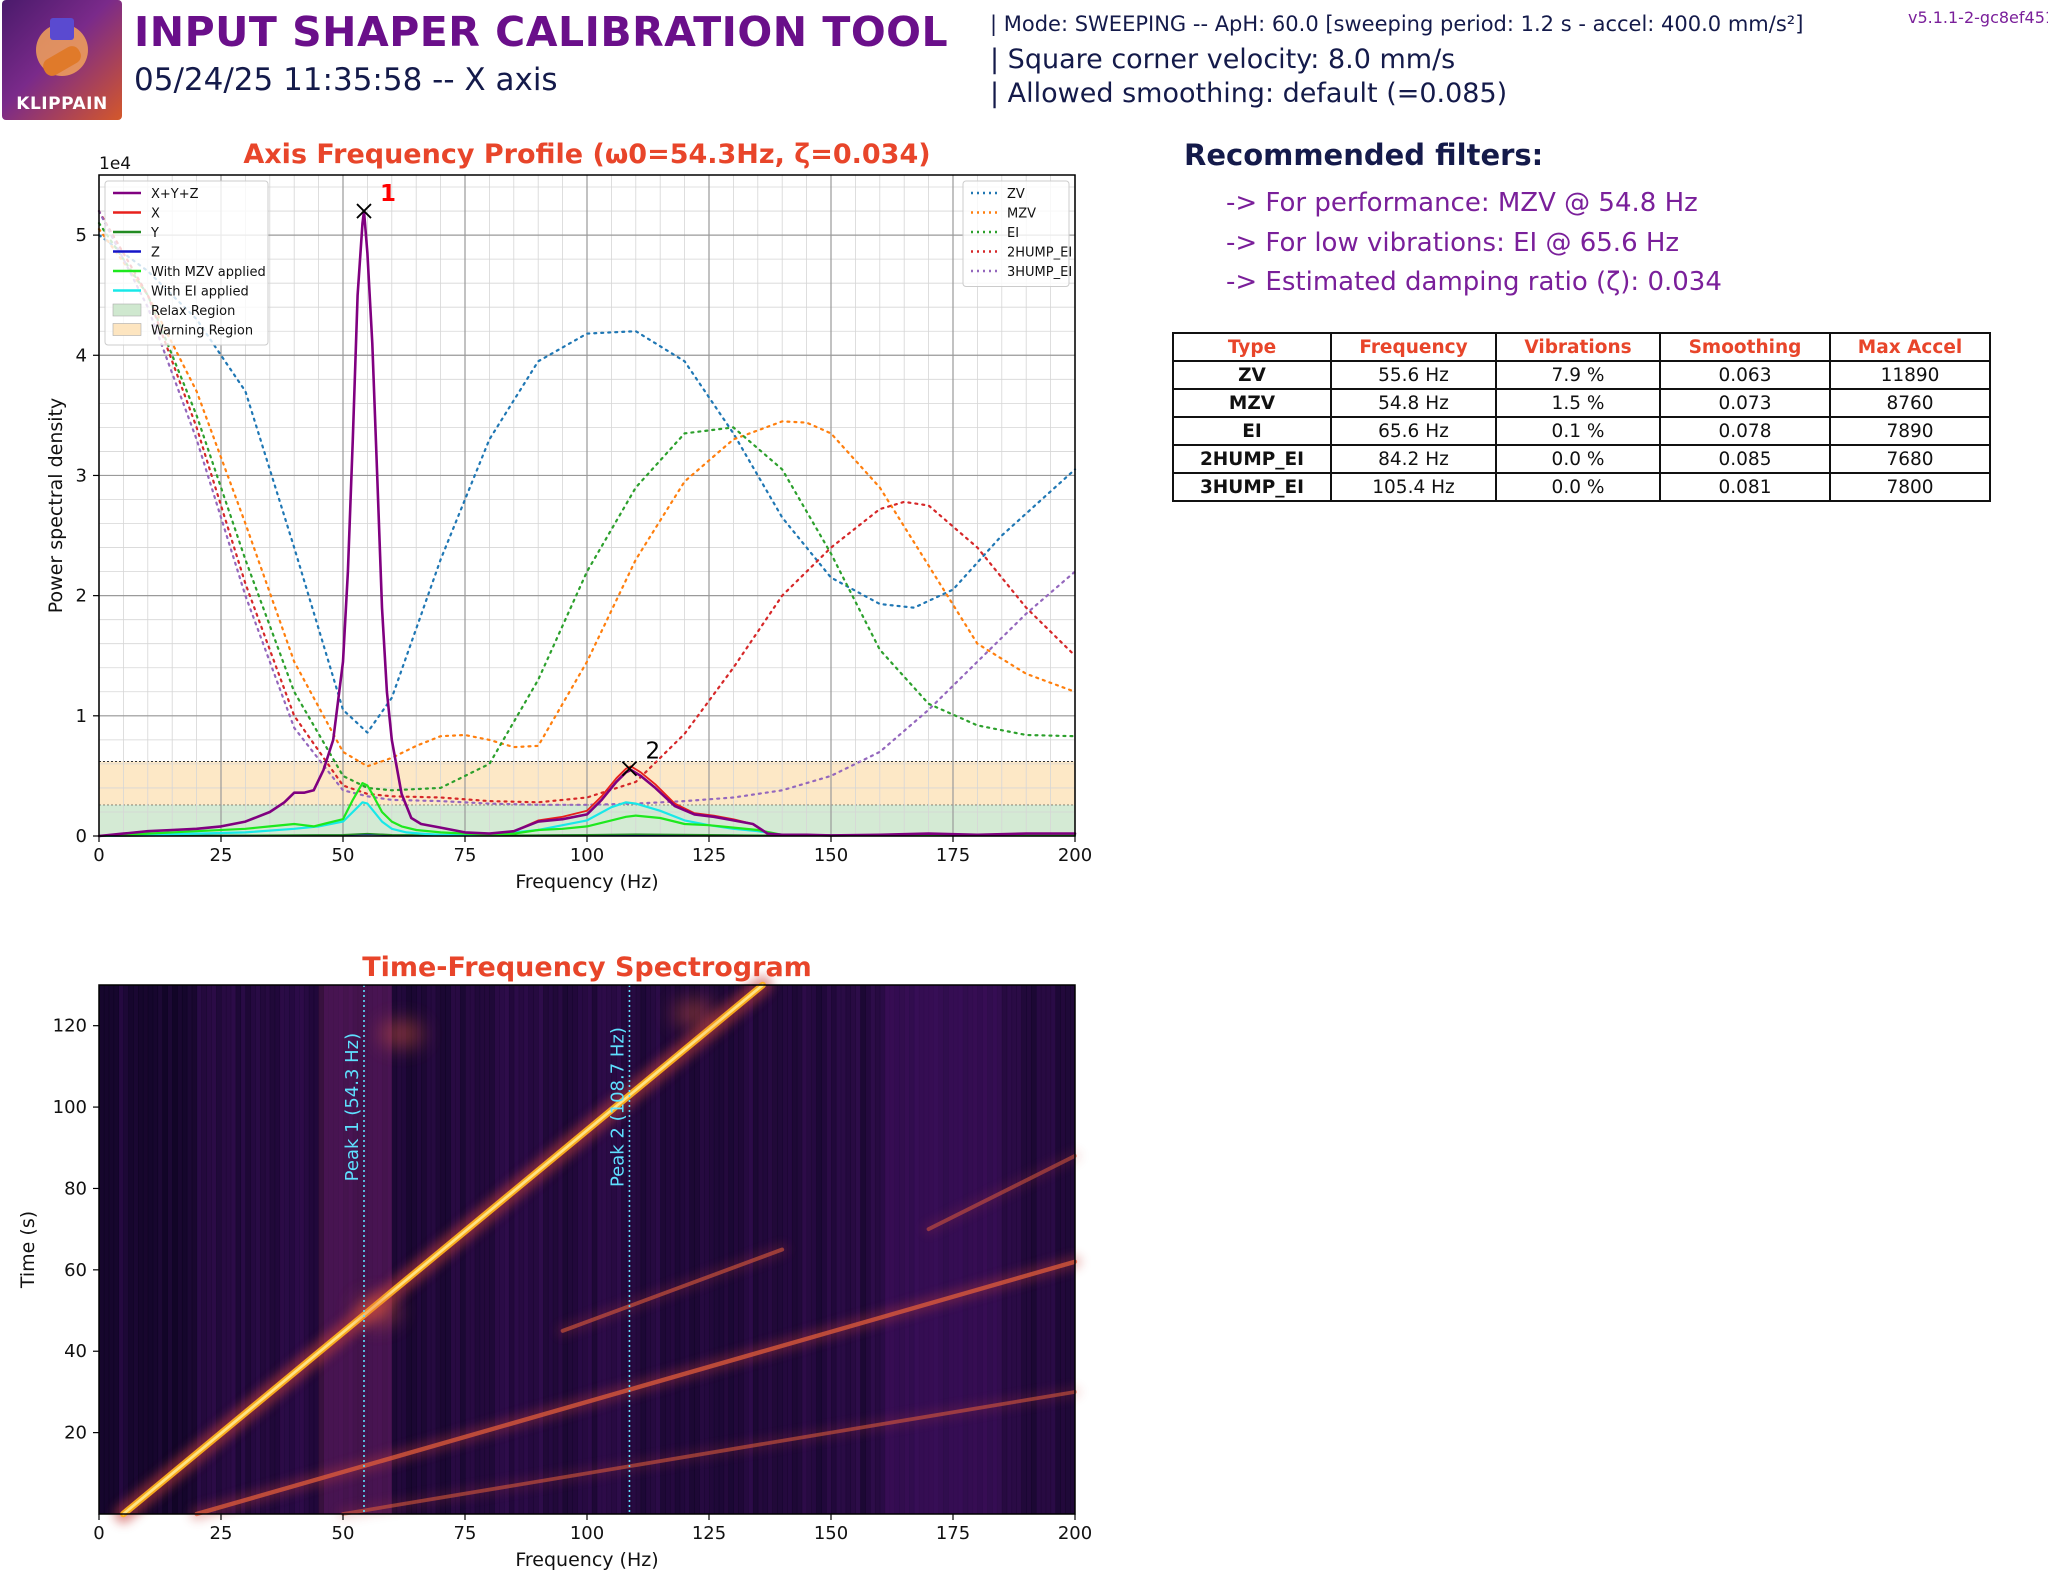 This screenshot has height=1584, width=2048. Describe the element at coordinates (1578, 403) in the screenshot. I see `table-cell-vibrations: 1.5 %` at that location.